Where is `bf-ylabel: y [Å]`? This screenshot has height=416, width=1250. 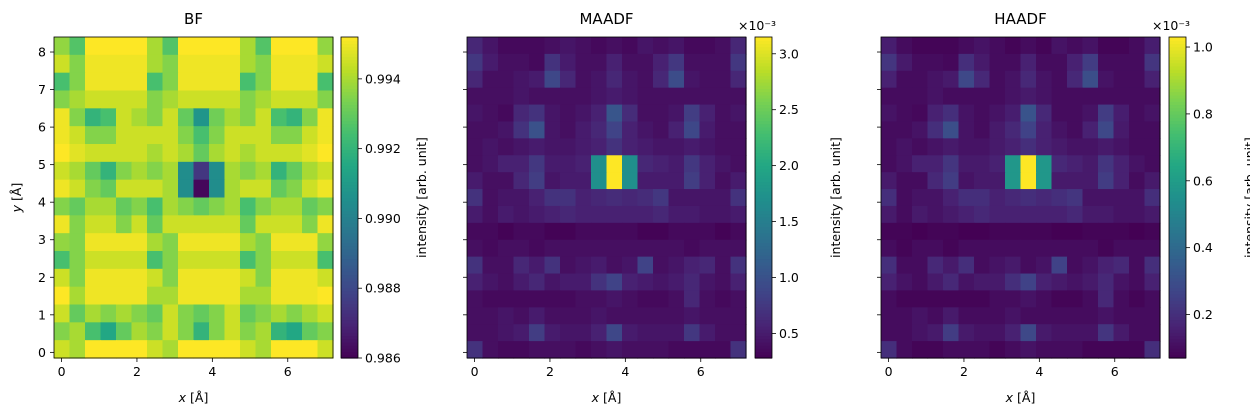 bf-ylabel: y [Å] is located at coordinates (16, 198).